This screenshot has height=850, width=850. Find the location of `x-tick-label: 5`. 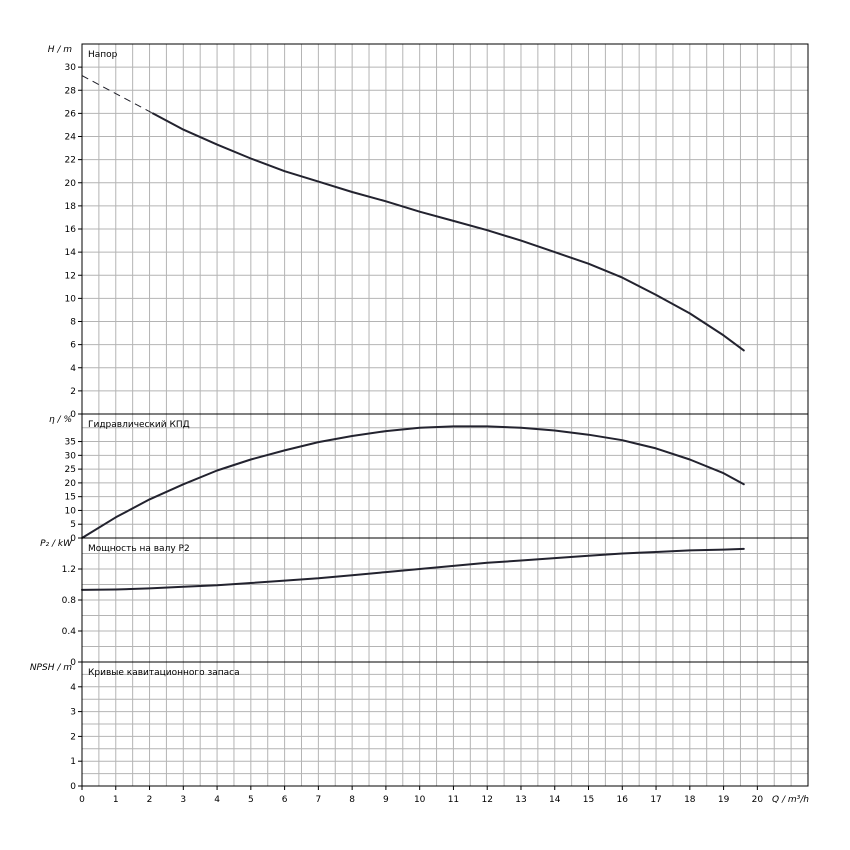

x-tick-label: 5 is located at coordinates (251, 800).